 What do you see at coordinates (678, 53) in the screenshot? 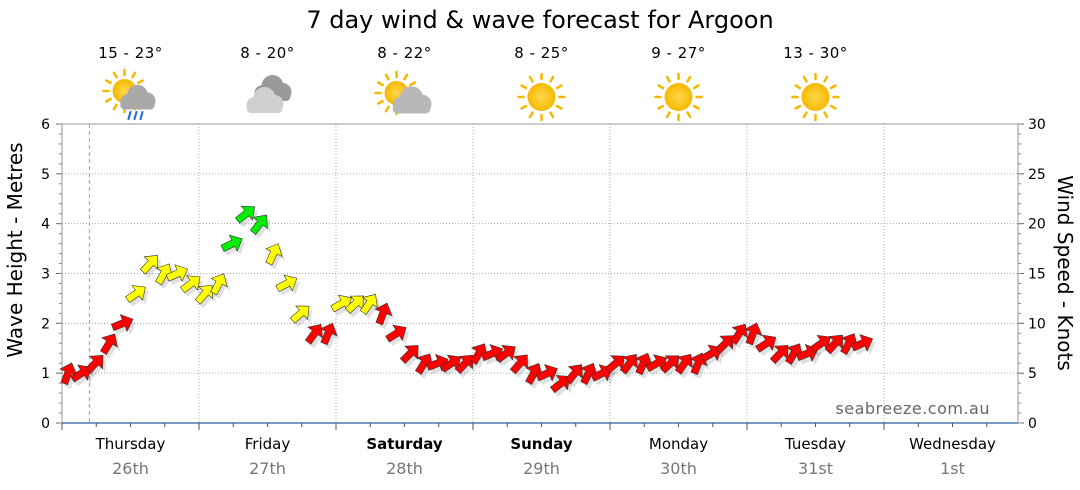
I see `temperature-label: 9 - 27°` at bounding box center [678, 53].